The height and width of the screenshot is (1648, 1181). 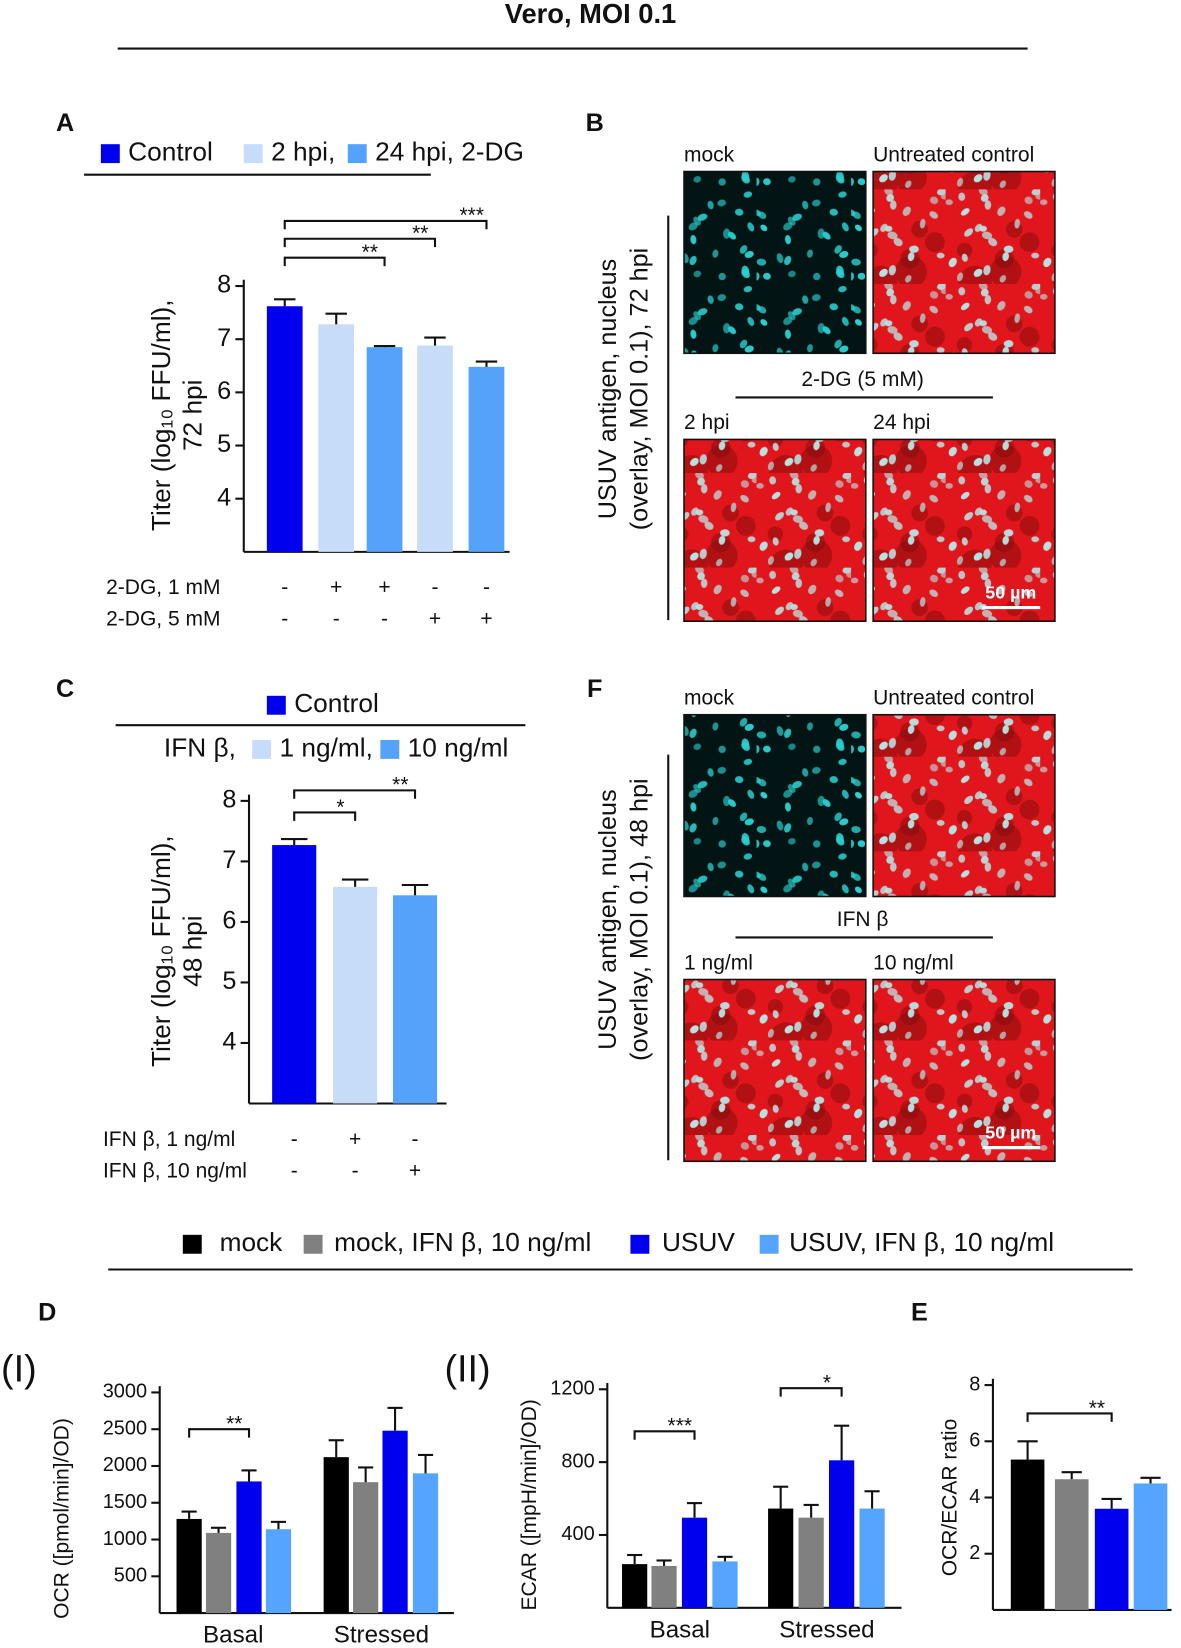 I want to click on treatment-label: 2-DG, 1 mM, so click(x=163, y=587).